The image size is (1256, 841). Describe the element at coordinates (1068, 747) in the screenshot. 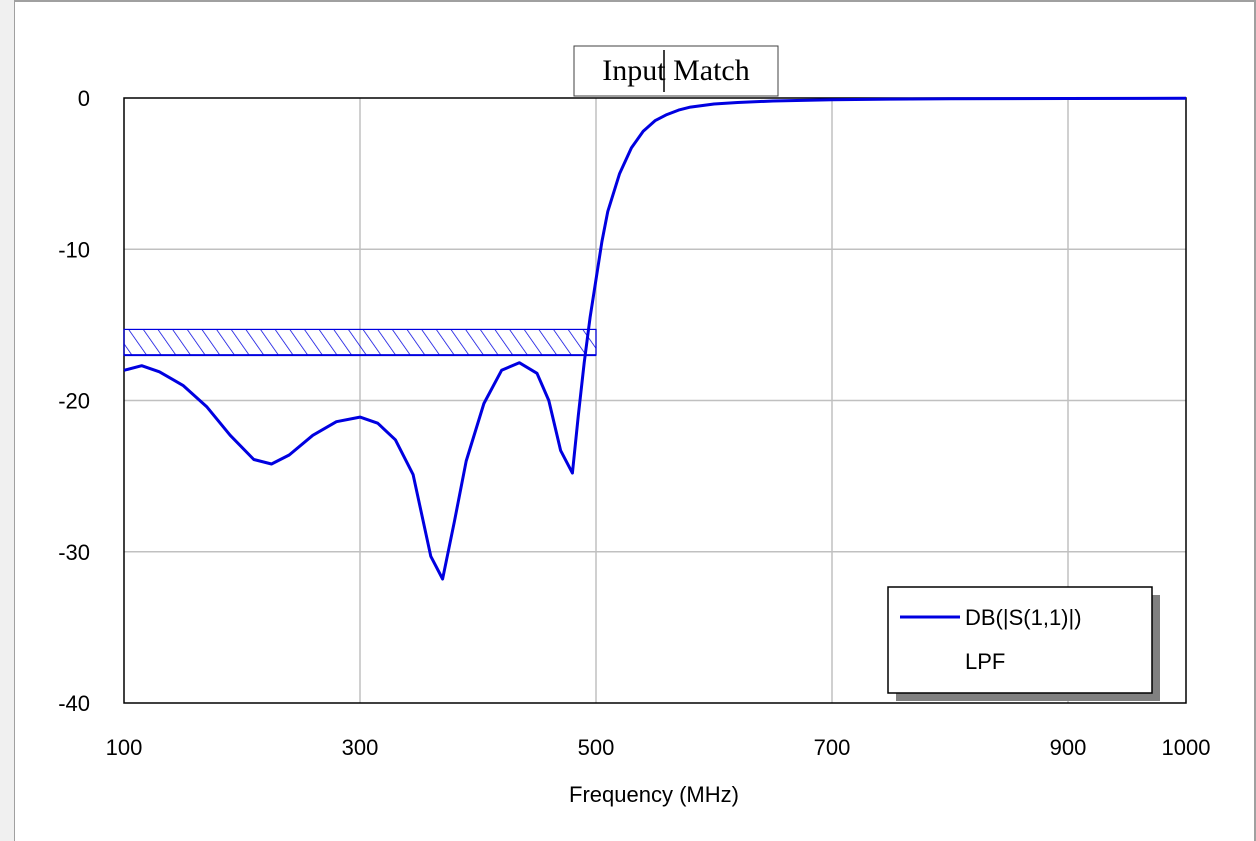

I see `x-tick-label: 900` at that location.